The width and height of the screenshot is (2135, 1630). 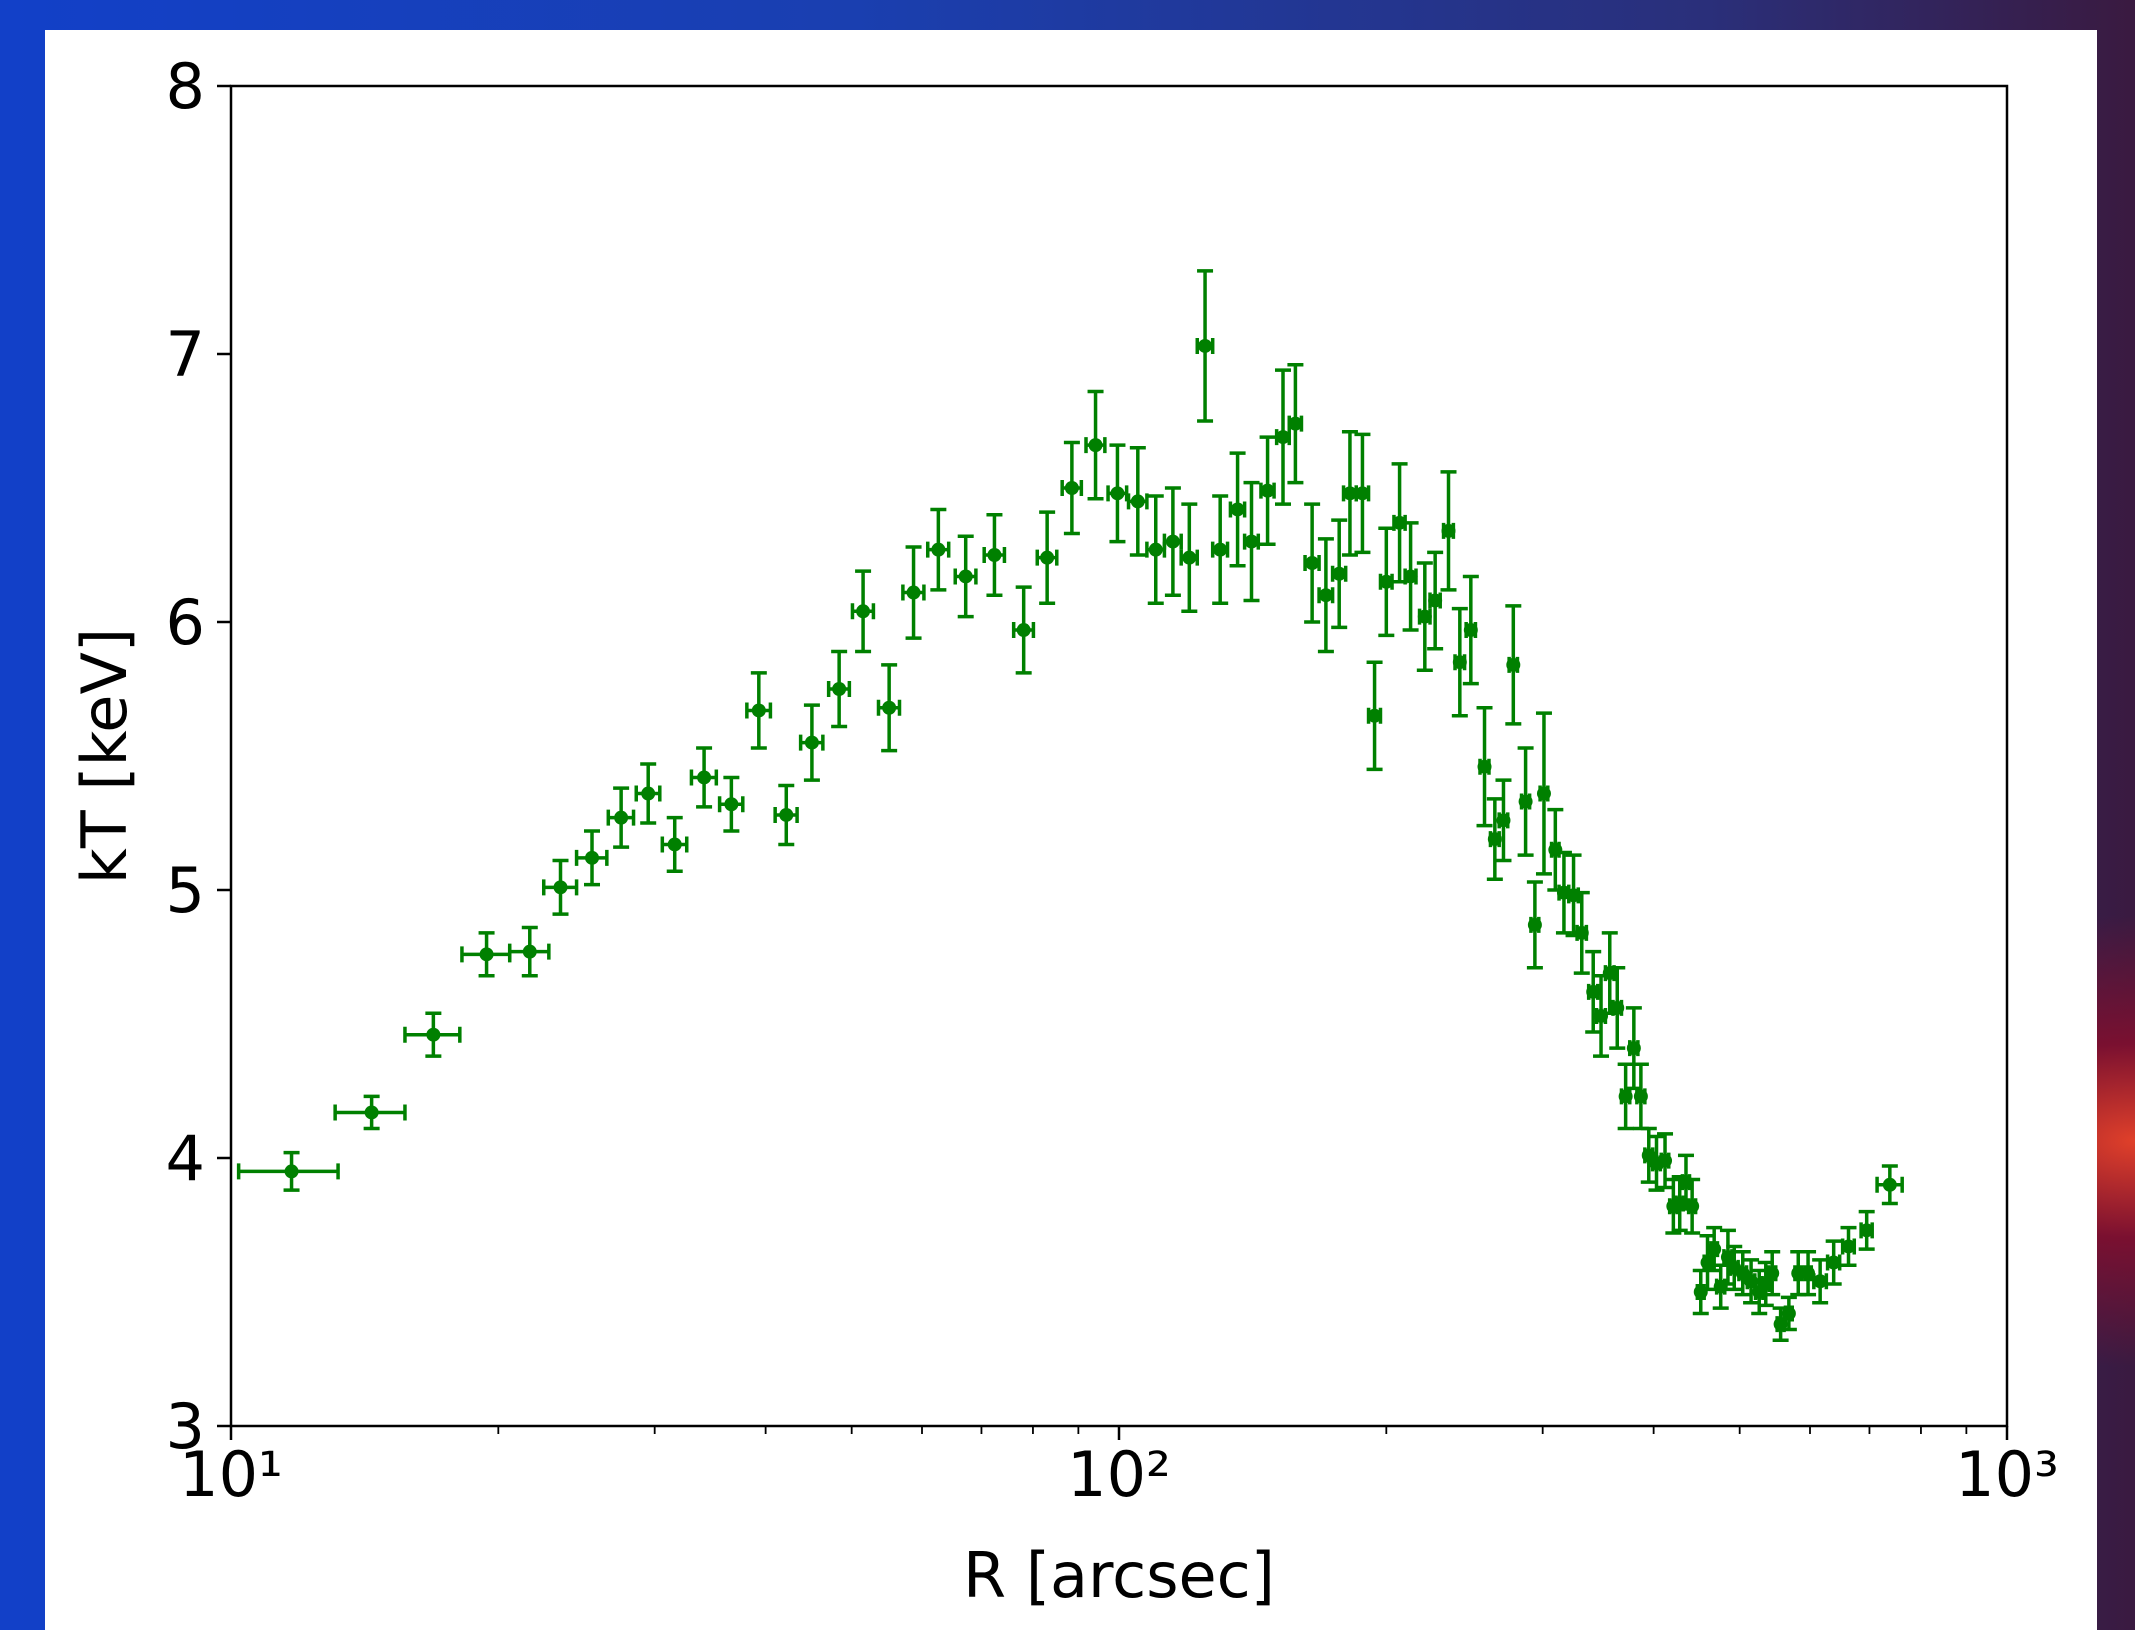 I want to click on x-axis-label: R [arcsec], so click(x=1119, y=1575).